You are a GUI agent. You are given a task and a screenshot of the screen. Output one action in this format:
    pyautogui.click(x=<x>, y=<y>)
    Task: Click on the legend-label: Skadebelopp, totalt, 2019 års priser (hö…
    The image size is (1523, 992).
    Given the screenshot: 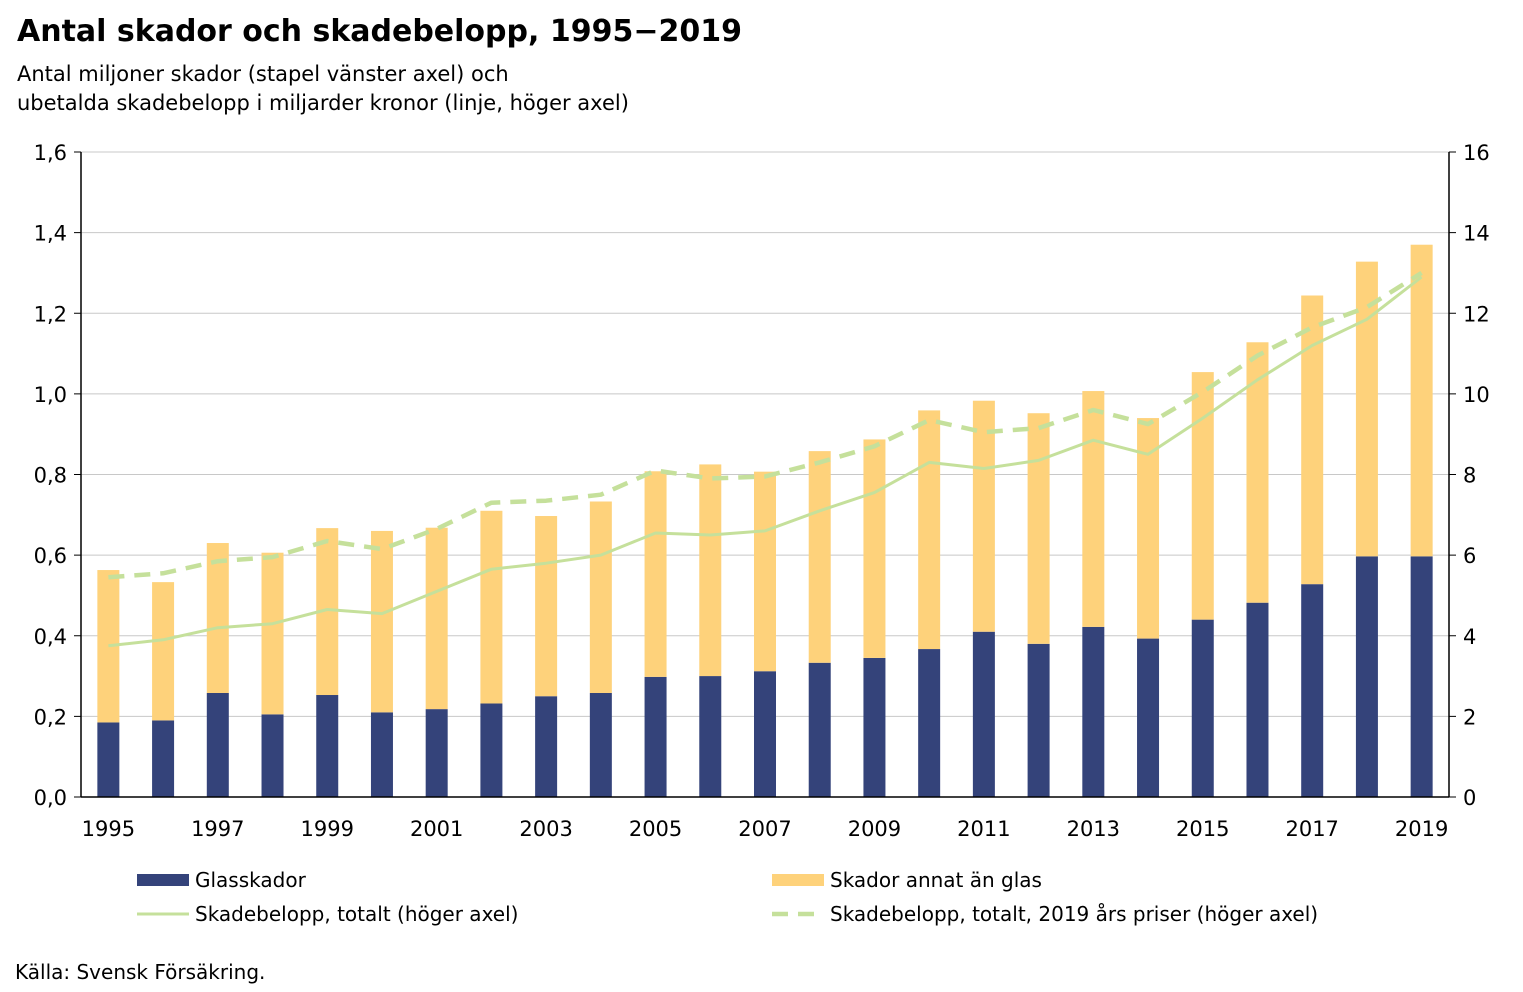 What is the action you would take?
    pyautogui.click(x=1074, y=914)
    